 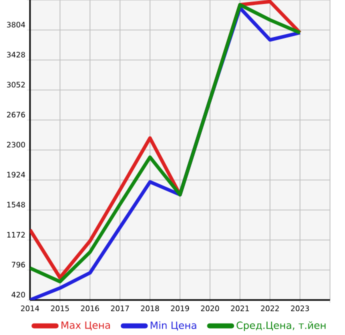 I want to click on legend-label: Сред.Цена, т.йен, so click(x=281, y=326).